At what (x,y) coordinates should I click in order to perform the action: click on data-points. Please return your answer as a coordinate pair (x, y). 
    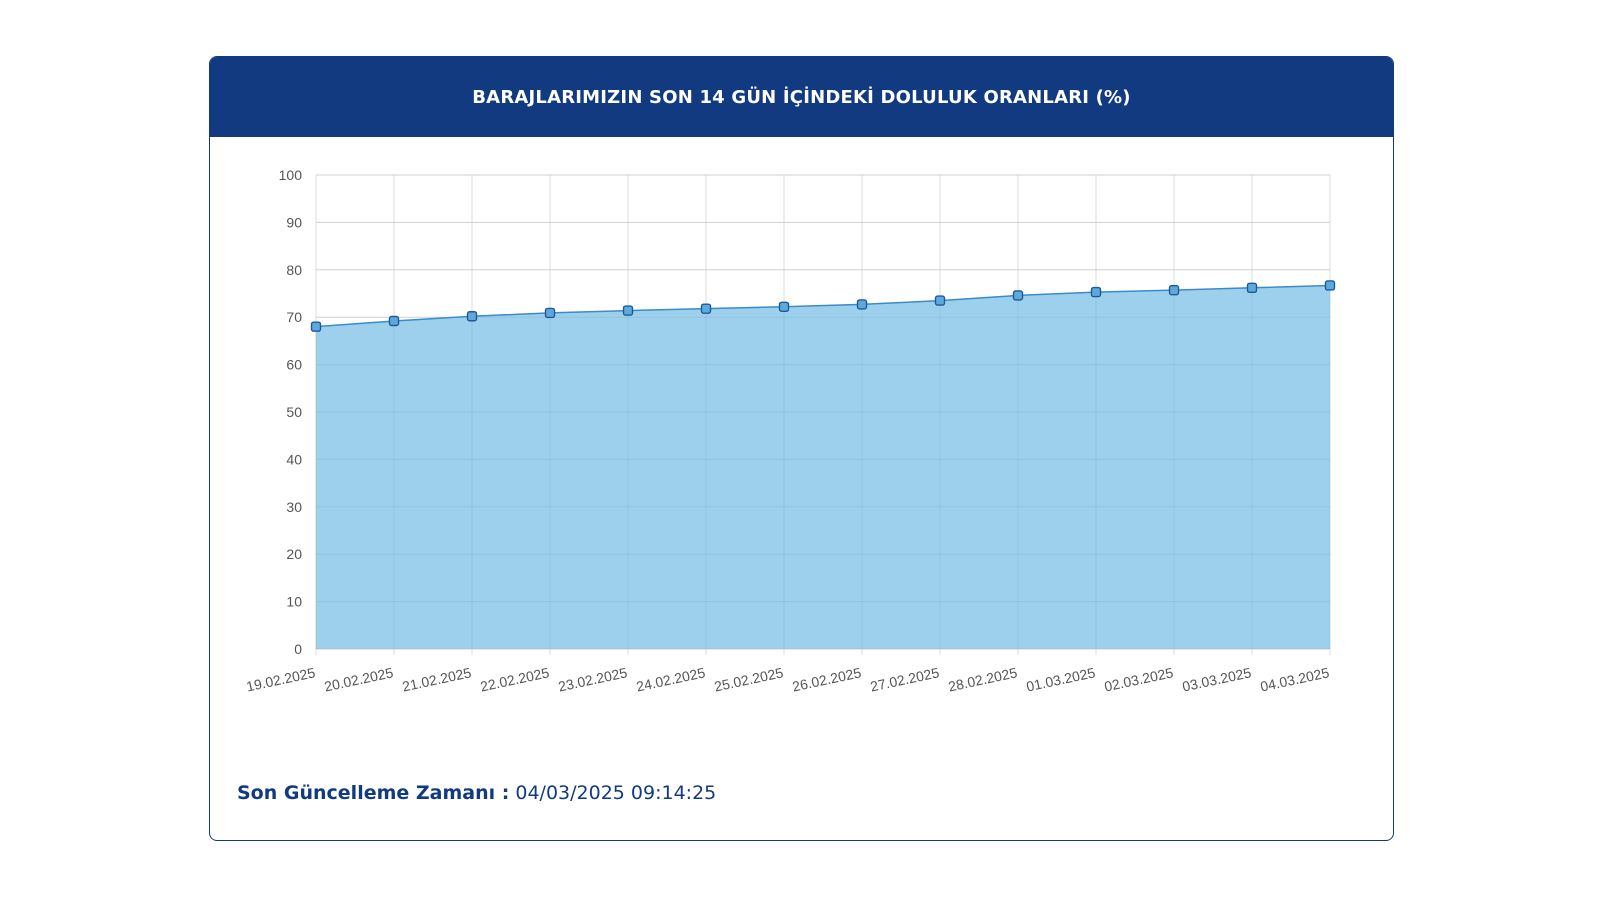
    Looking at the image, I should click on (823, 306).